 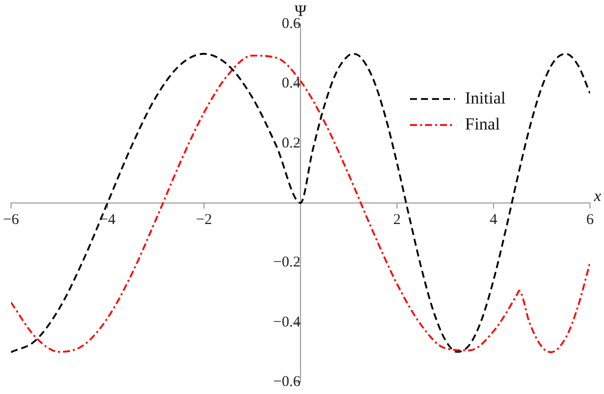 What do you see at coordinates (485, 98) in the screenshot?
I see `legend-label: Initial` at bounding box center [485, 98].